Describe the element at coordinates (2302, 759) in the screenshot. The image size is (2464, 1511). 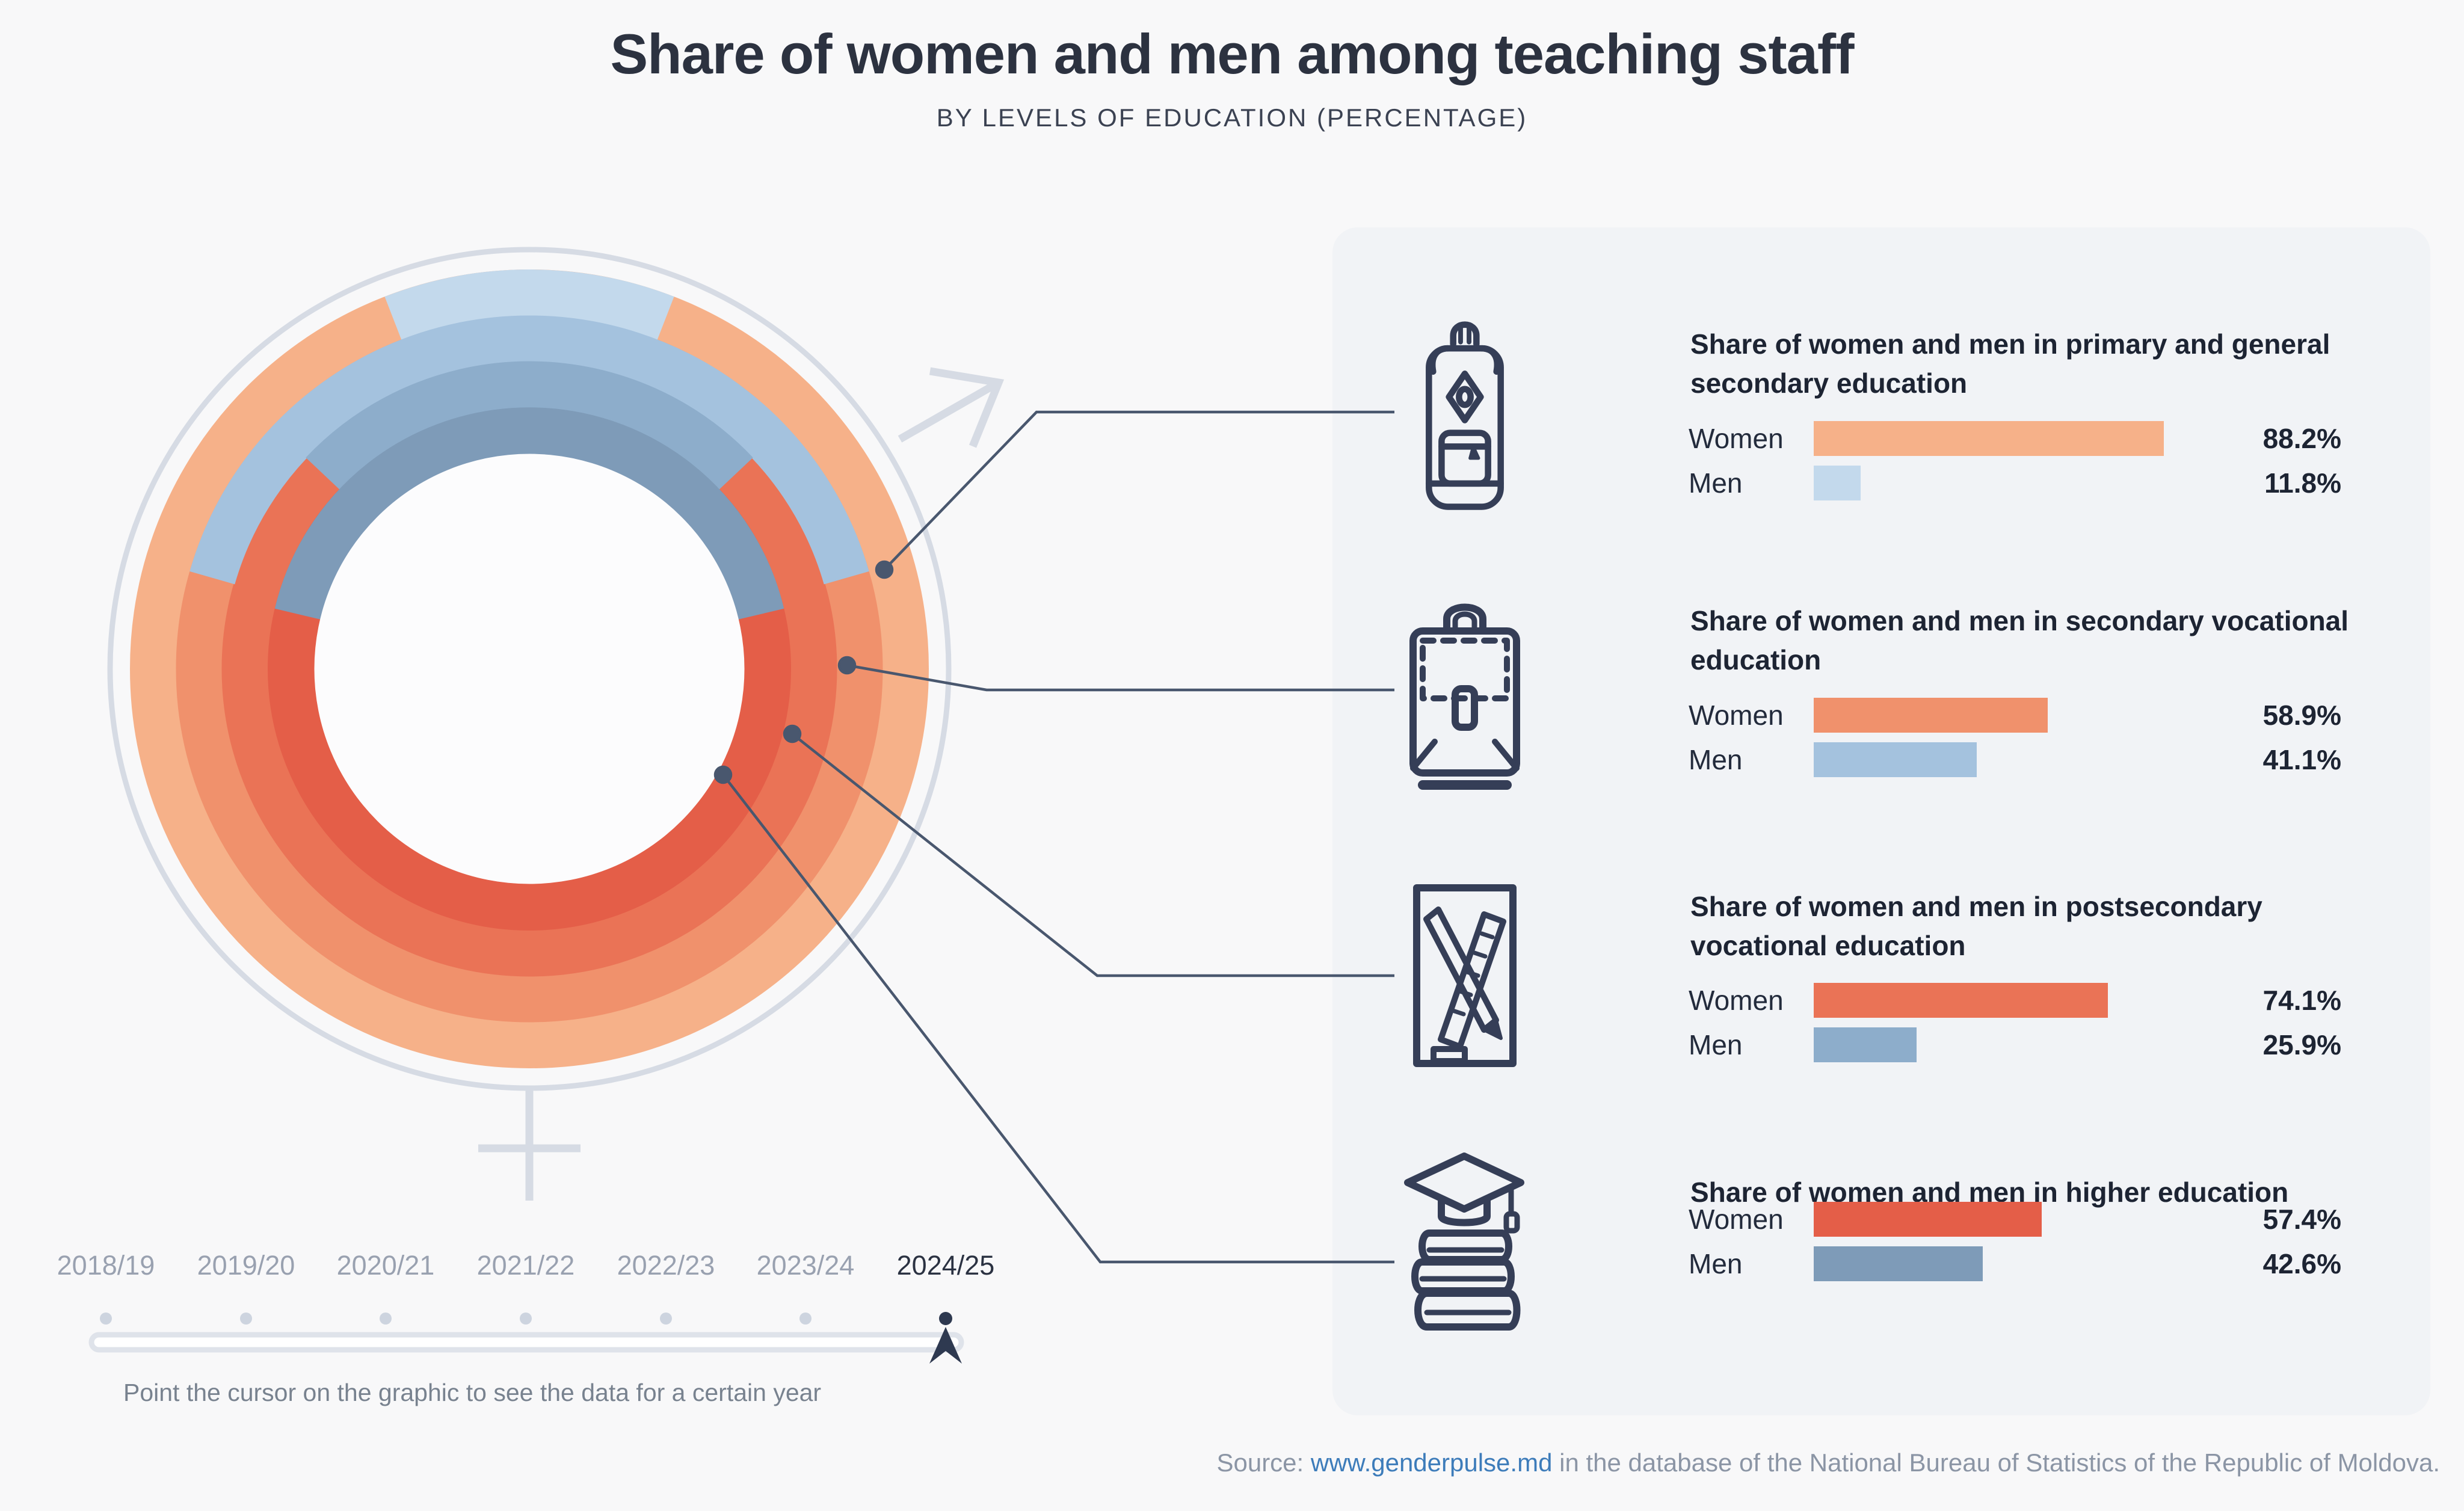
I see `men-value: 41.1%` at that location.